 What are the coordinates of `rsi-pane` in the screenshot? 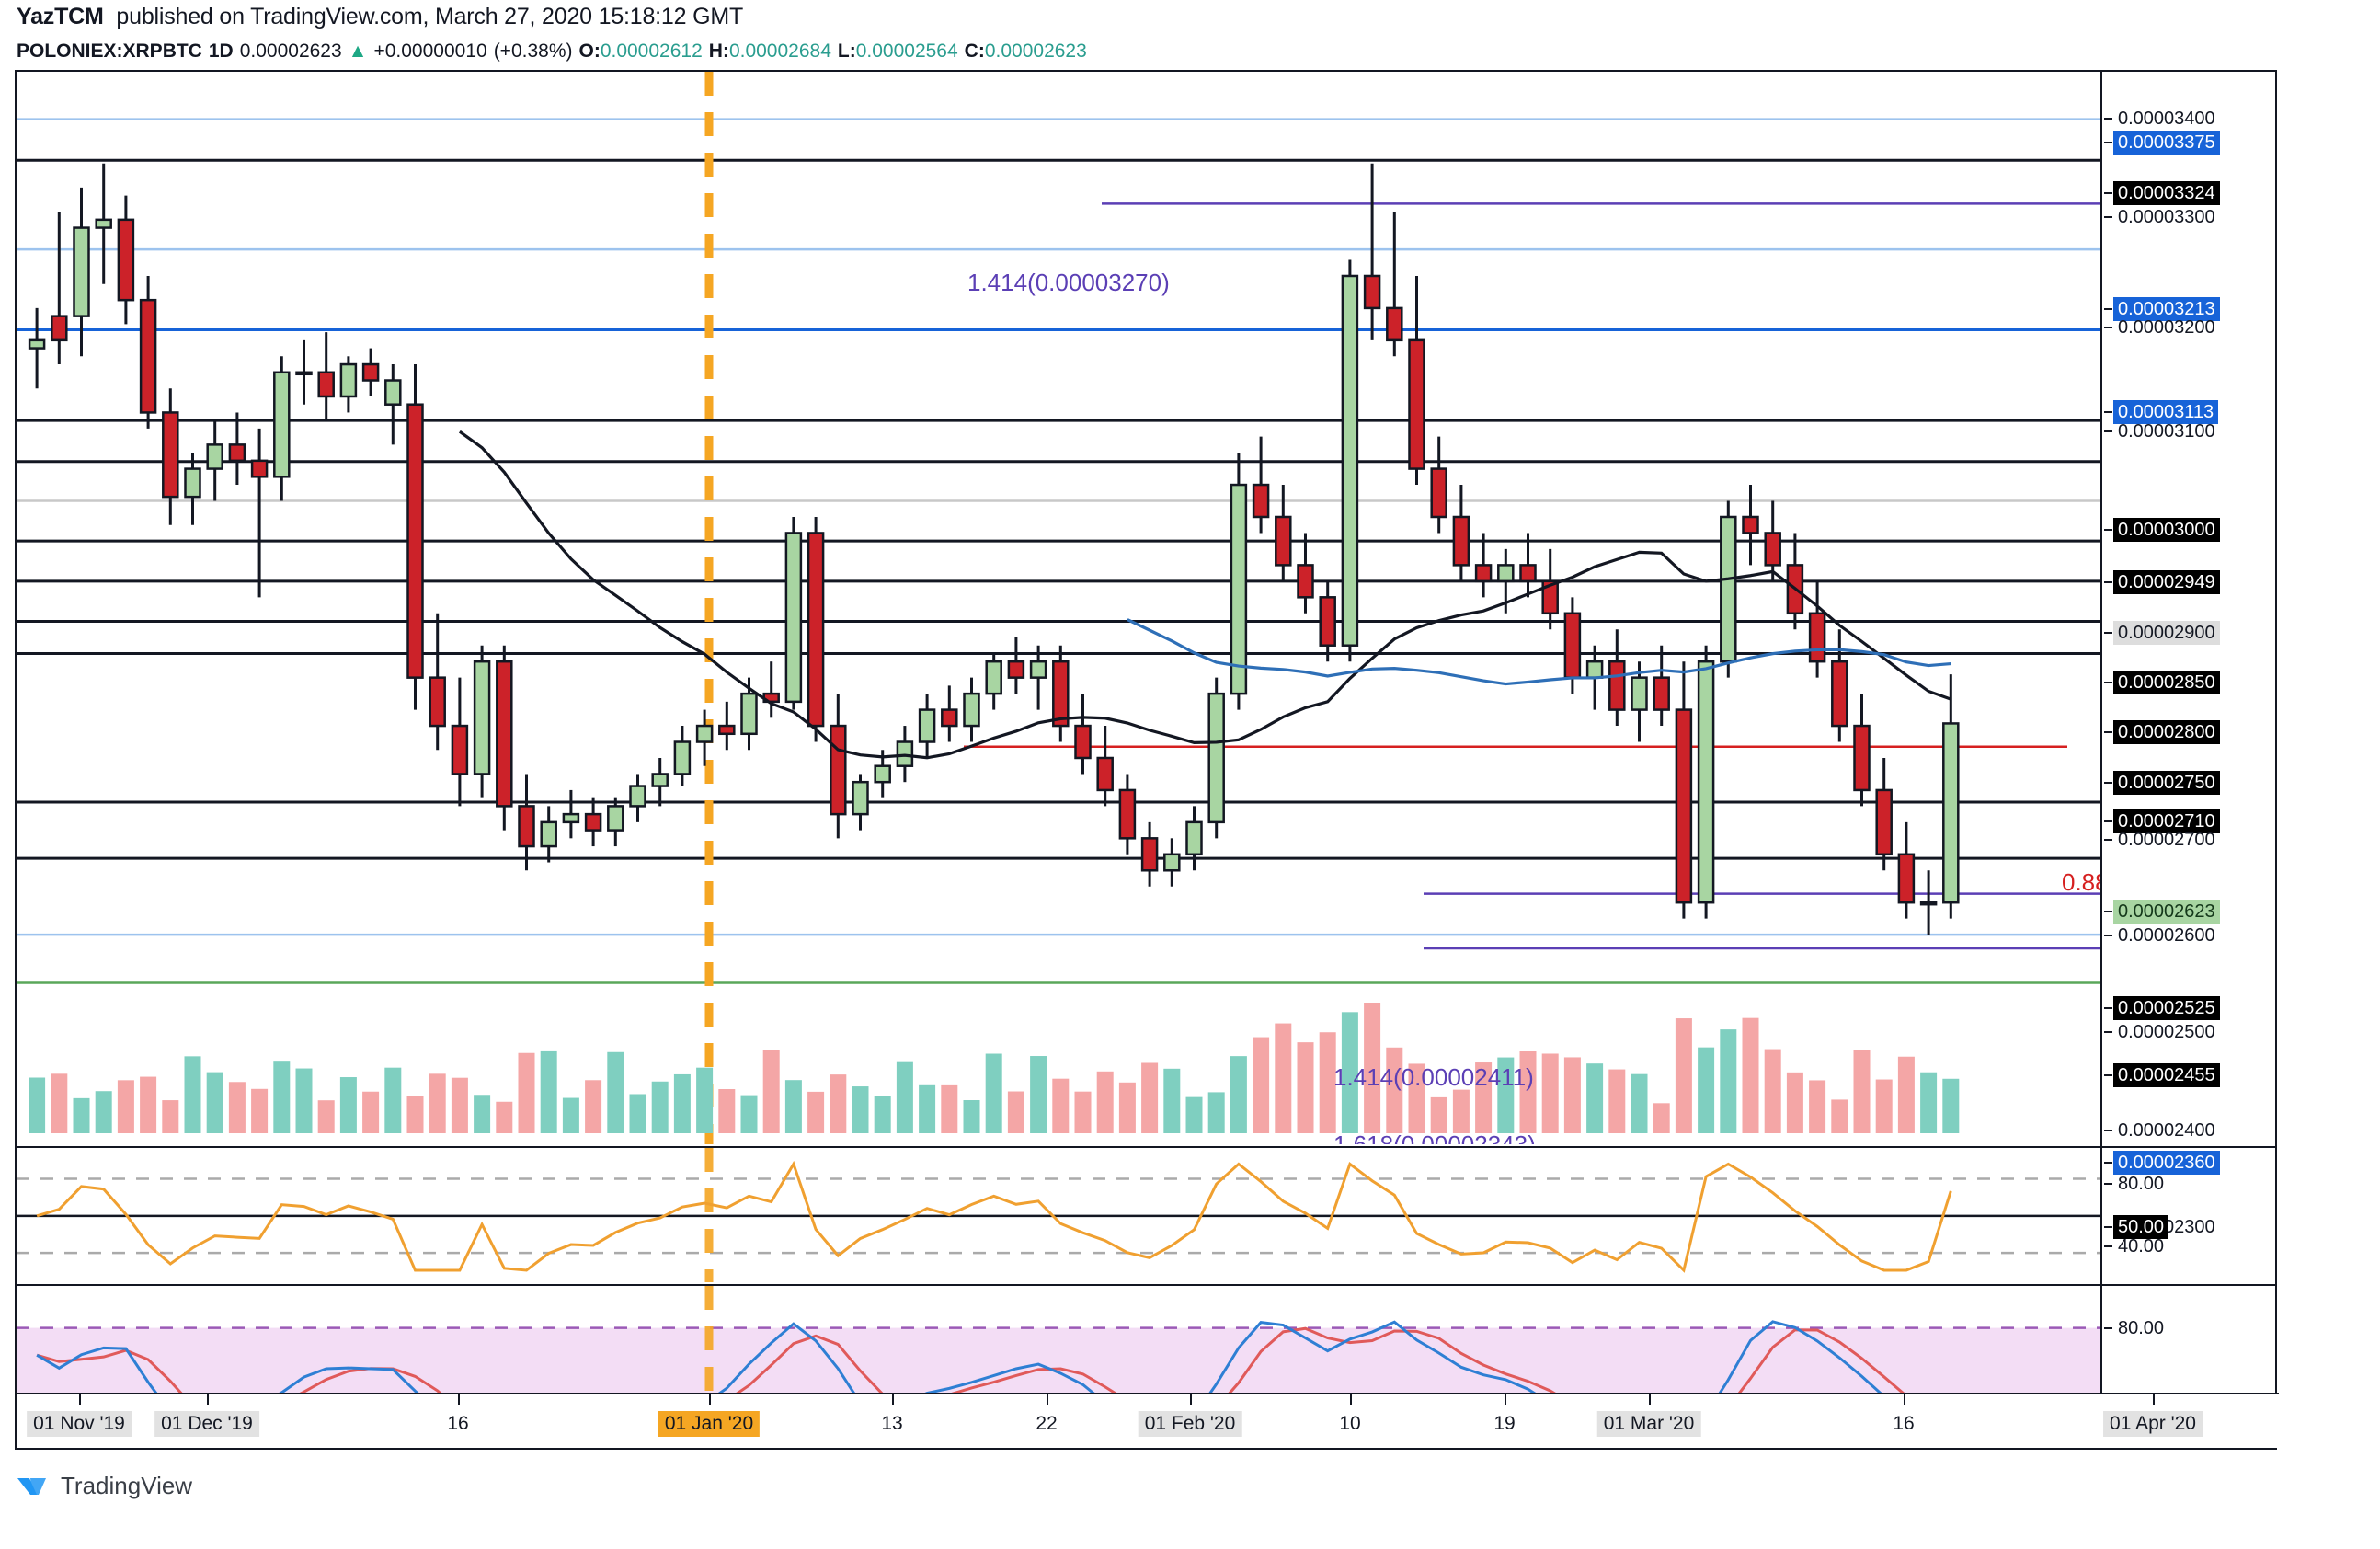 It's located at (1059, 1214).